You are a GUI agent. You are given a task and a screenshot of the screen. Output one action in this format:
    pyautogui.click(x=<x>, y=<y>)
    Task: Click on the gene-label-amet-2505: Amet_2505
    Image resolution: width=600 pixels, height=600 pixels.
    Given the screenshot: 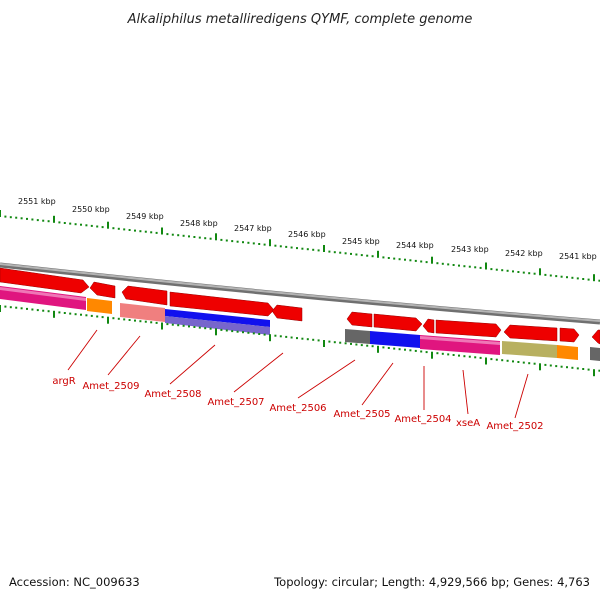 What is the action you would take?
    pyautogui.click(x=361, y=414)
    